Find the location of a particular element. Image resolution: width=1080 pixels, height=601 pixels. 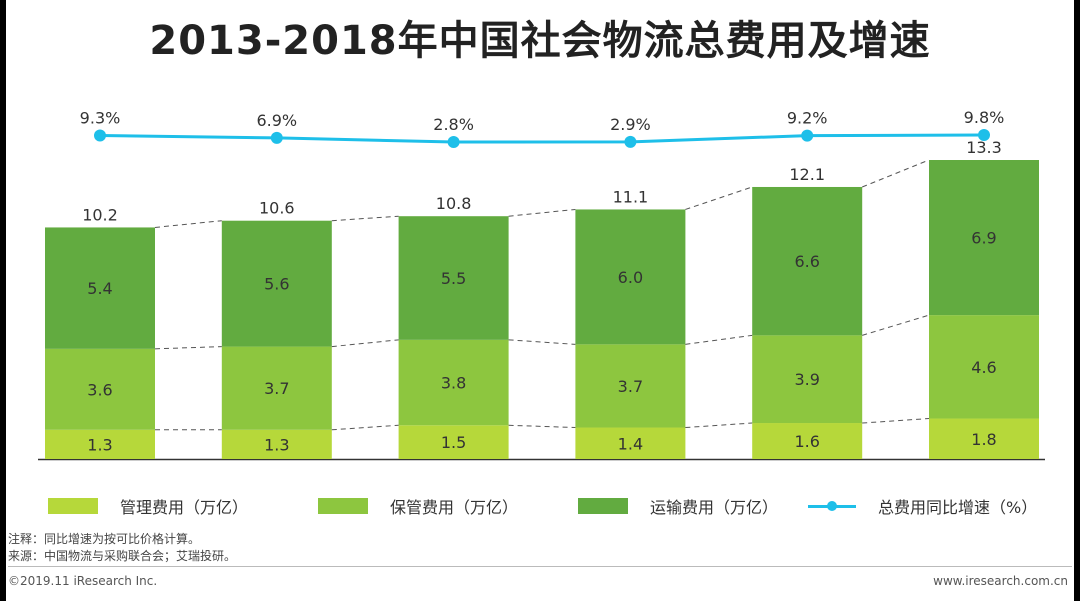

bar-storage-2014 is located at coordinates (276, 388).